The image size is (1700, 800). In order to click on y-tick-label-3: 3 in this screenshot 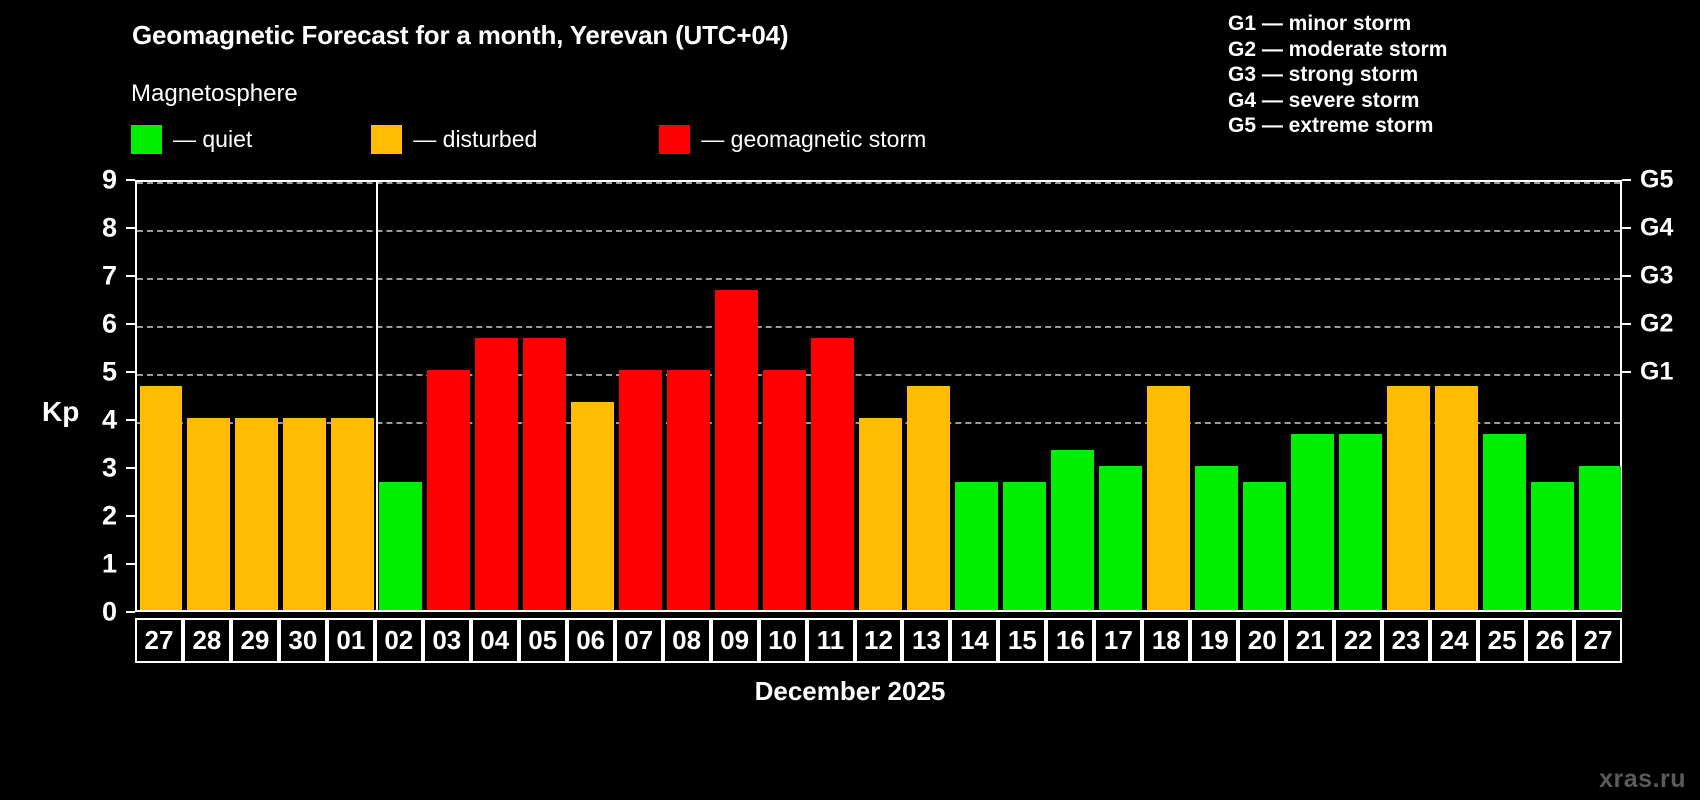, I will do `click(109, 467)`.